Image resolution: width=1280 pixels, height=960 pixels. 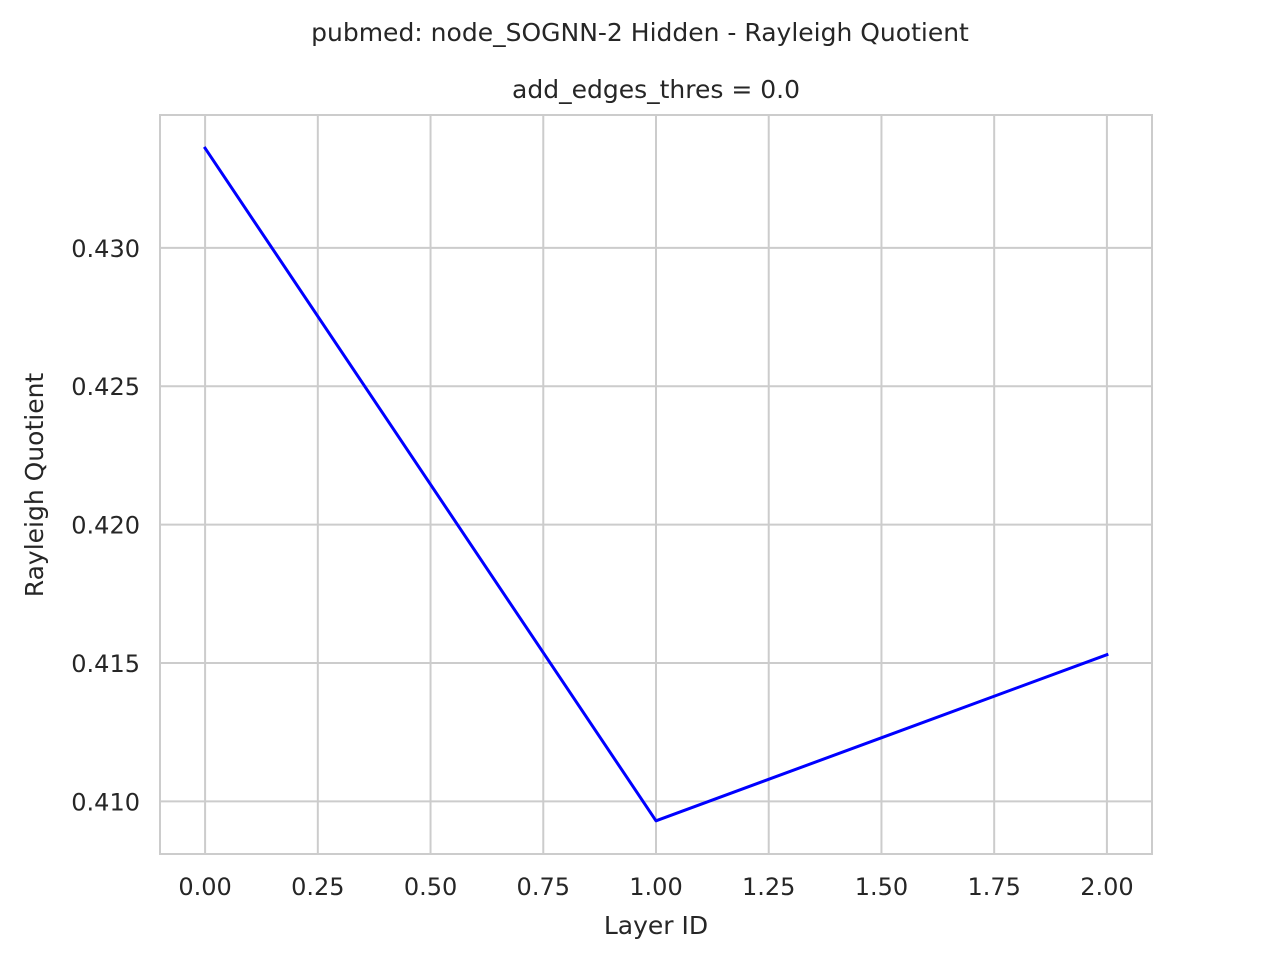 What do you see at coordinates (204, 887) in the screenshot?
I see `x-tick-label: 0.00` at bounding box center [204, 887].